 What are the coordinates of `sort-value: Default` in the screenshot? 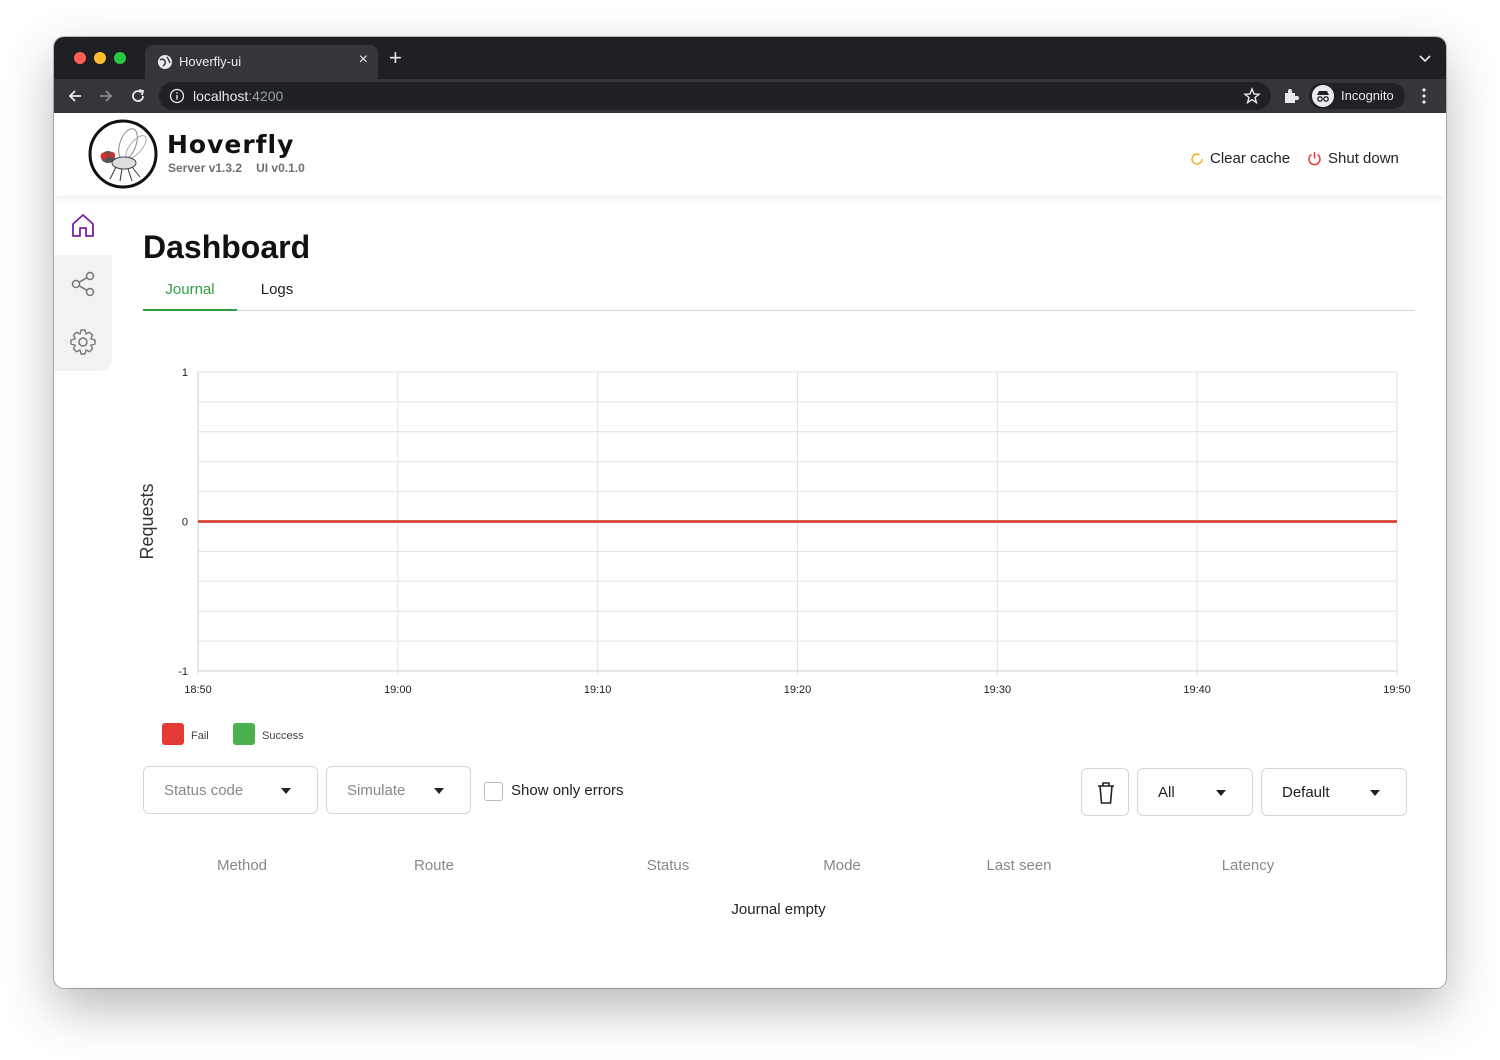 It's located at (1306, 792).